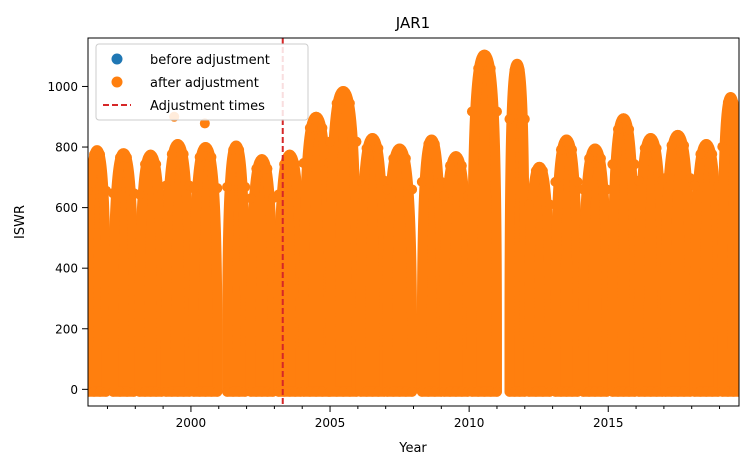 This screenshot has height=470, width=750. I want to click on y-tick-label: 1000, so click(62, 87).